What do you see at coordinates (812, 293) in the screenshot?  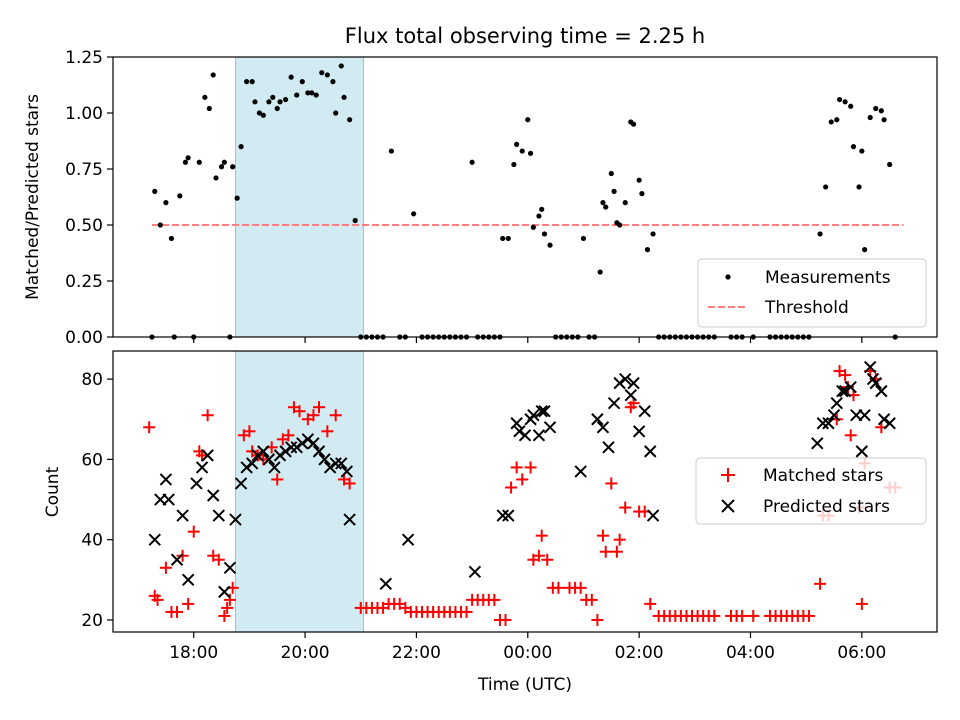 I see `top-legend: Measurements Threshold` at bounding box center [812, 293].